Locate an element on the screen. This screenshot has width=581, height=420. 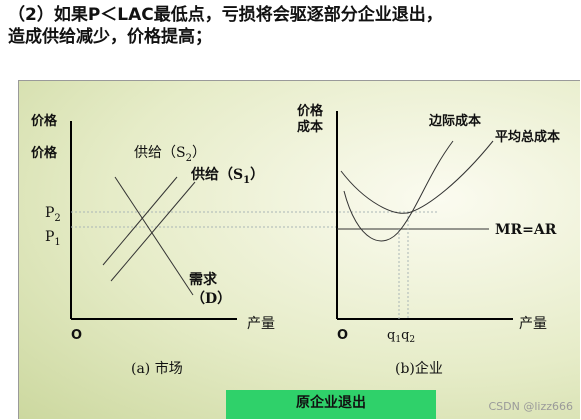
market-x-label: 产量 is located at coordinates (261, 324).